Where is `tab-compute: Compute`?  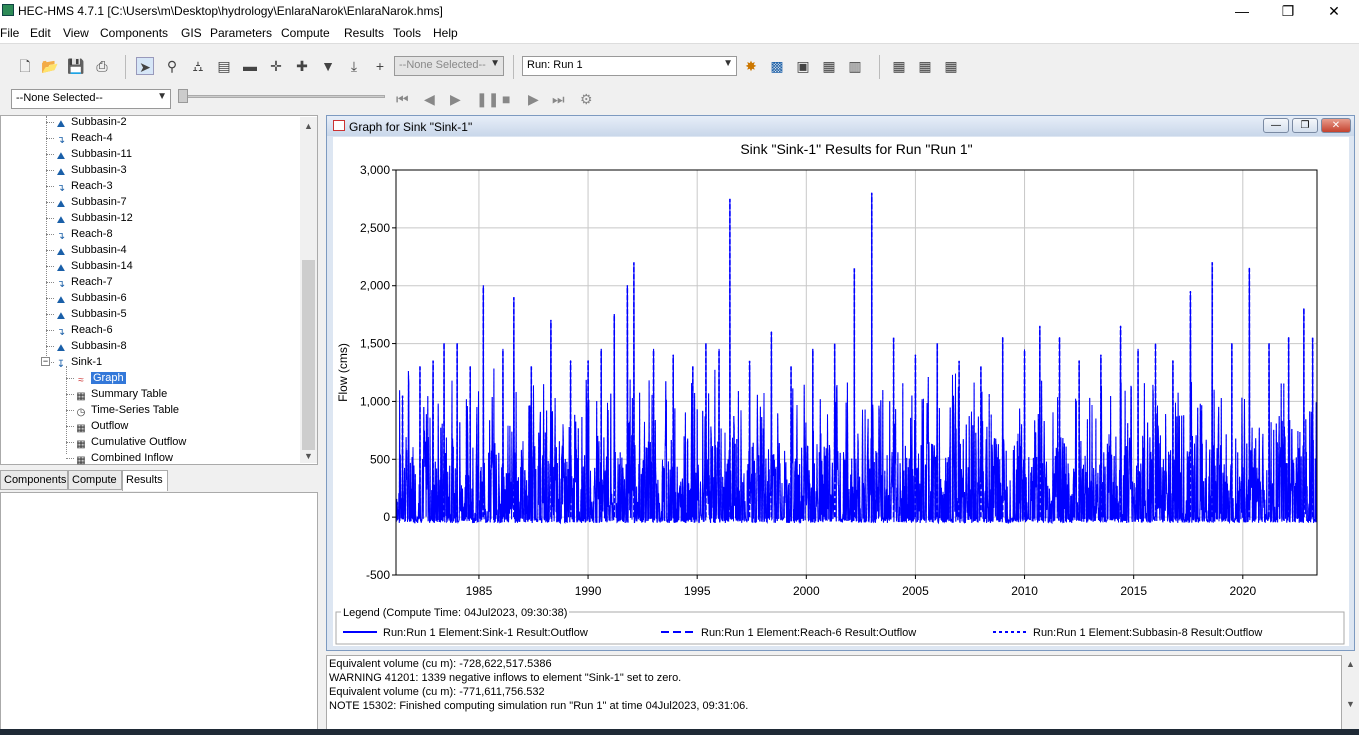
tab-compute: Compute is located at coordinates (95, 480).